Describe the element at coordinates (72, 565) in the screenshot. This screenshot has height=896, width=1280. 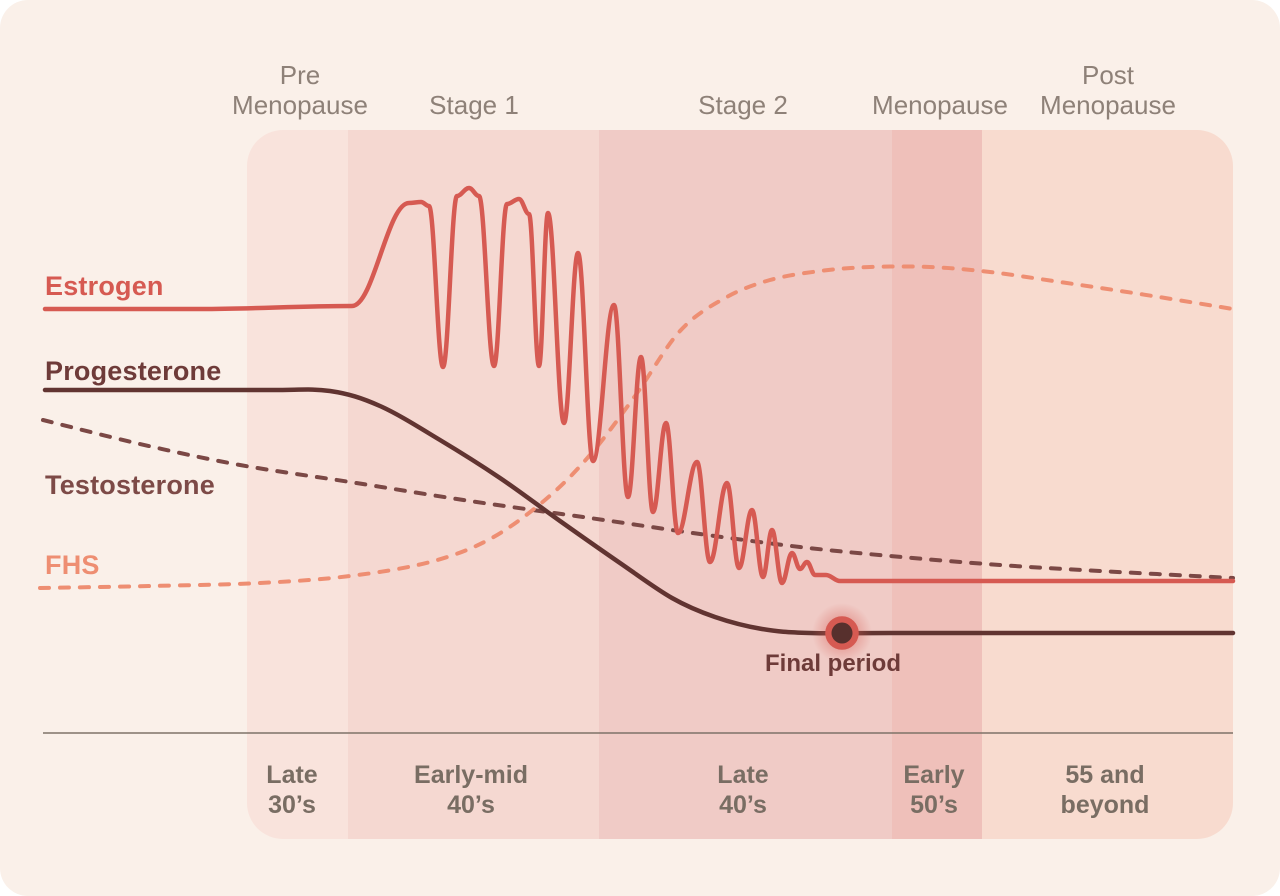
I see `series-label-fhs: FHS` at that location.